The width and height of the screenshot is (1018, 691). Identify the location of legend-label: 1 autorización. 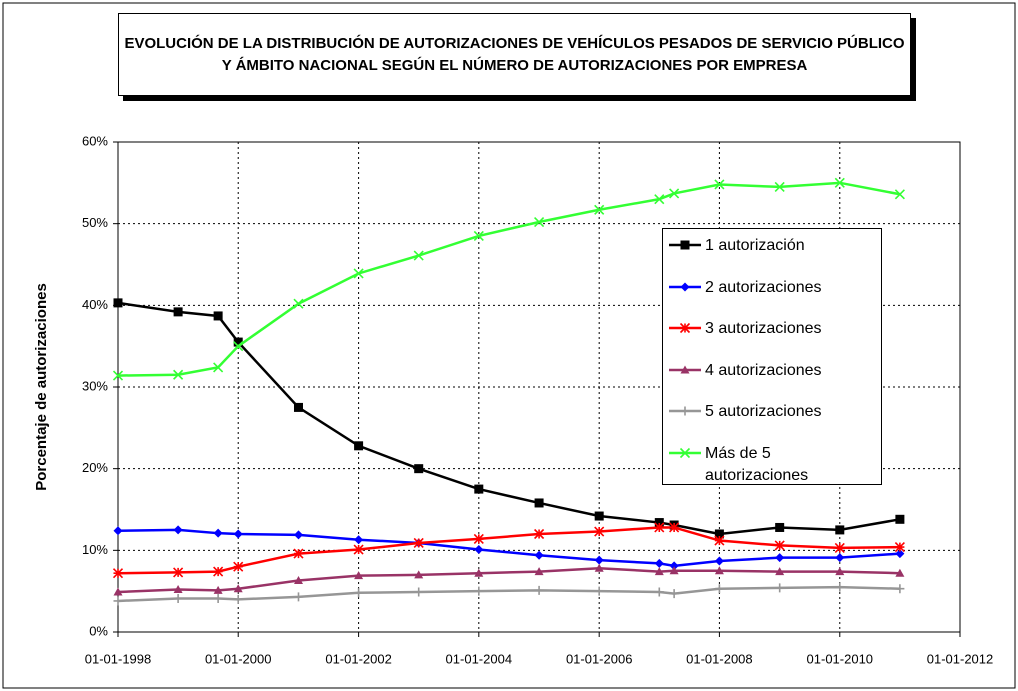
(755, 245).